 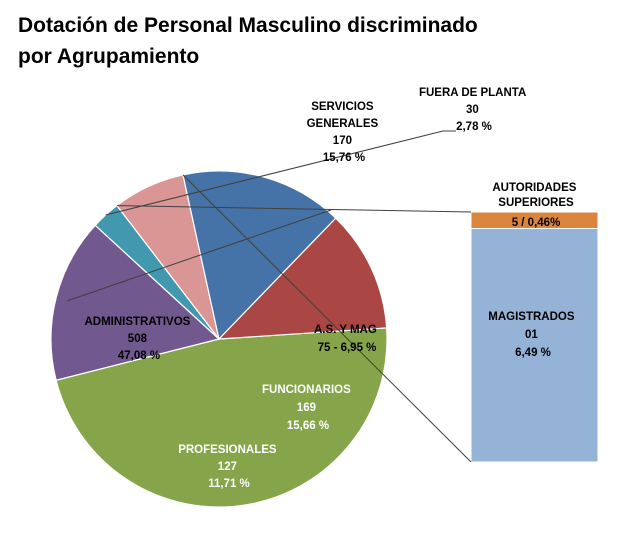 I want to click on breakdown-bar, so click(x=534, y=337).